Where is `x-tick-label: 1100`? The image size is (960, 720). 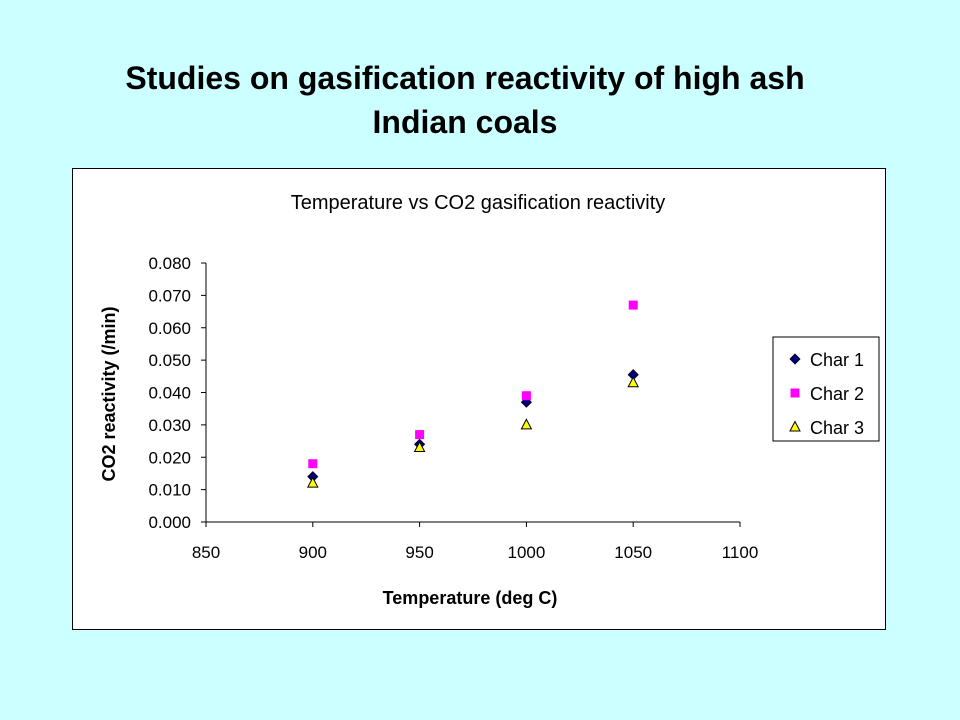
x-tick-label: 1100 is located at coordinates (740, 552).